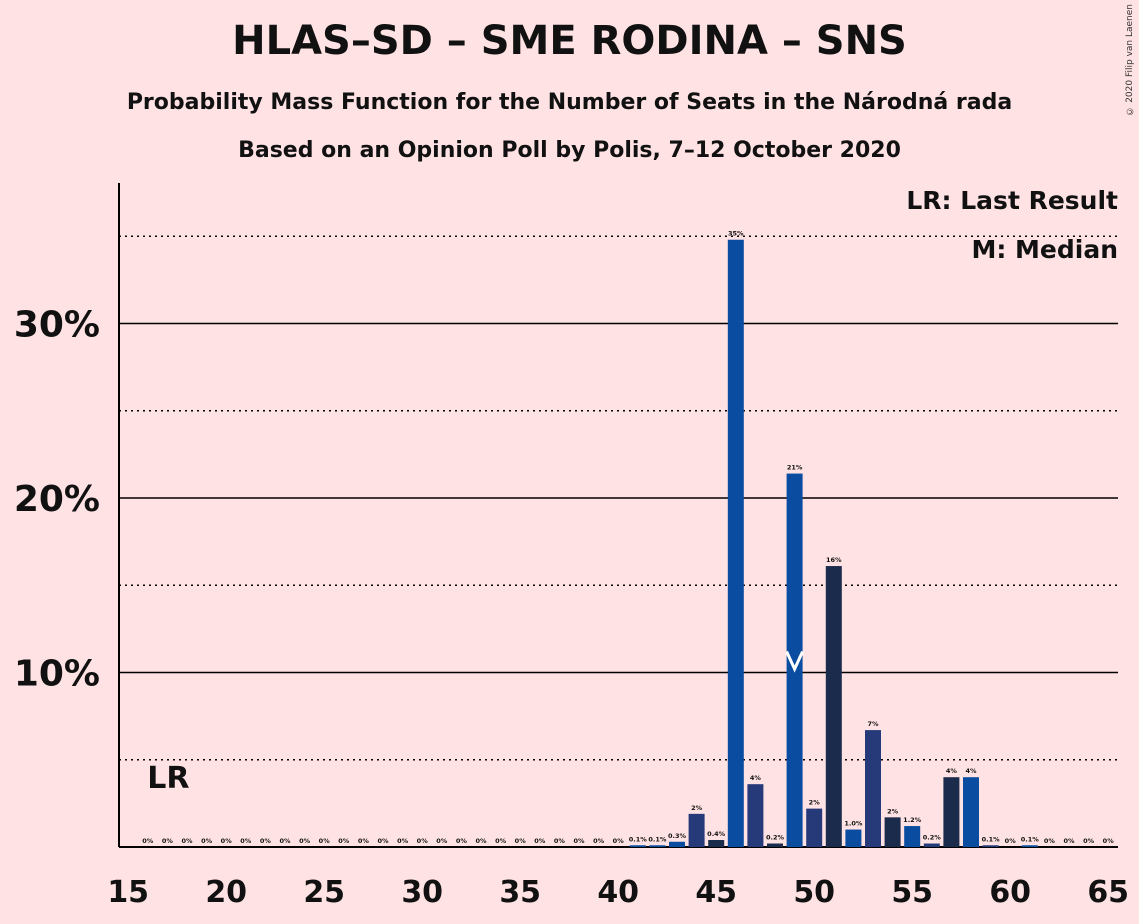  I want to click on x-tick-label: 20, so click(226, 892).